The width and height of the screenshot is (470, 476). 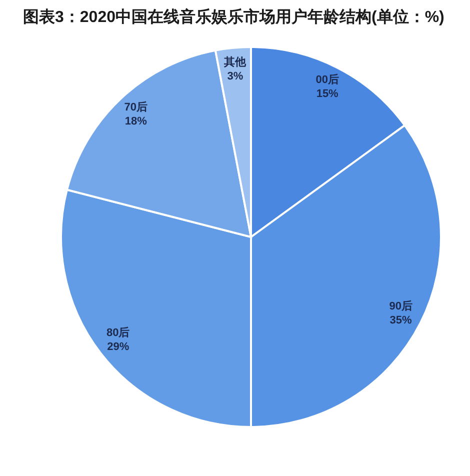 What do you see at coordinates (136, 107) in the screenshot?
I see `slice-label: 70后` at bounding box center [136, 107].